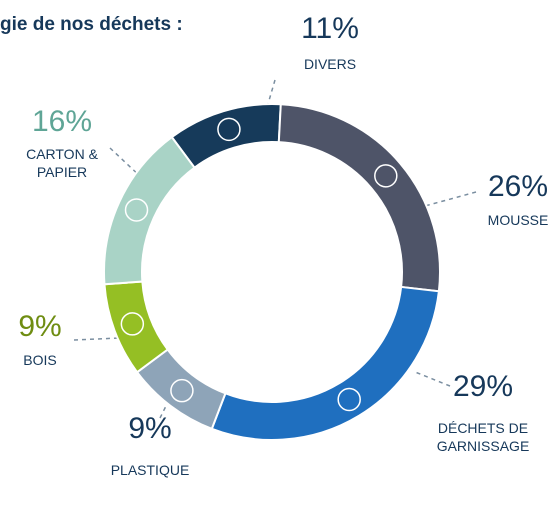 This screenshot has height=508, width=555. Describe the element at coordinates (330, 64) in the screenshot. I see `category-label: DIVERS` at that location.